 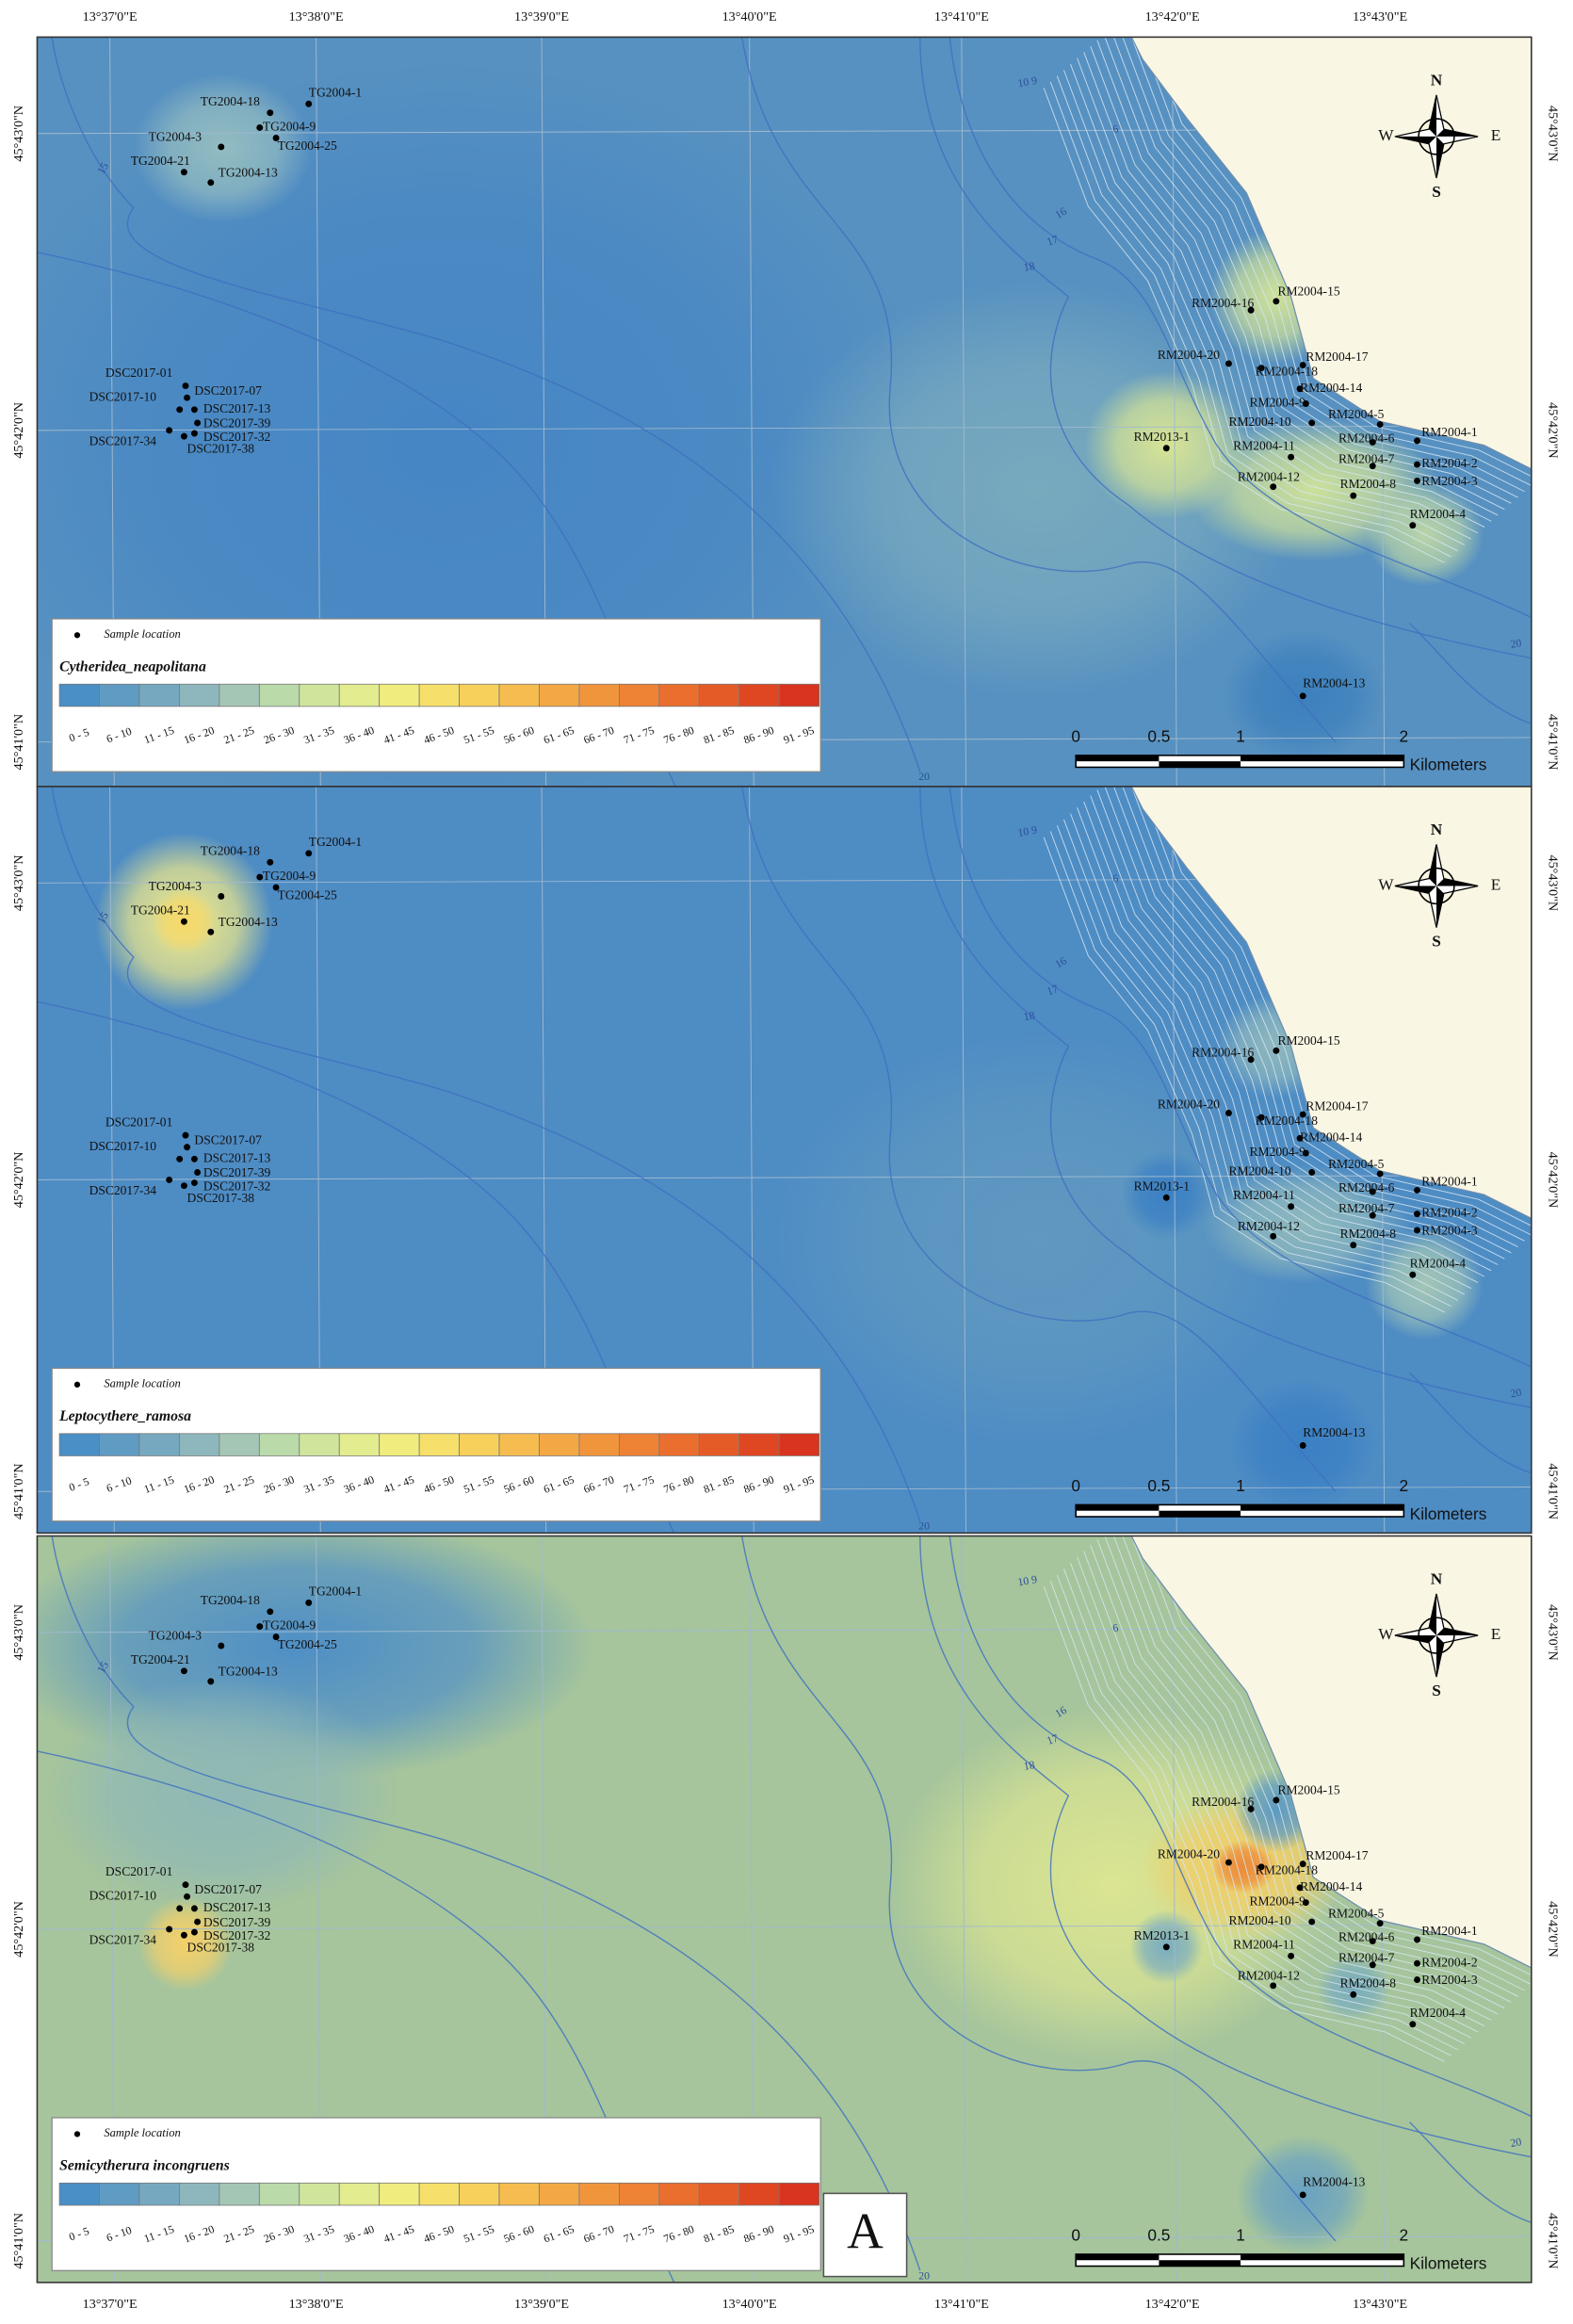 What do you see at coordinates (231, 850) in the screenshot?
I see `station-label: TG2004-18` at bounding box center [231, 850].